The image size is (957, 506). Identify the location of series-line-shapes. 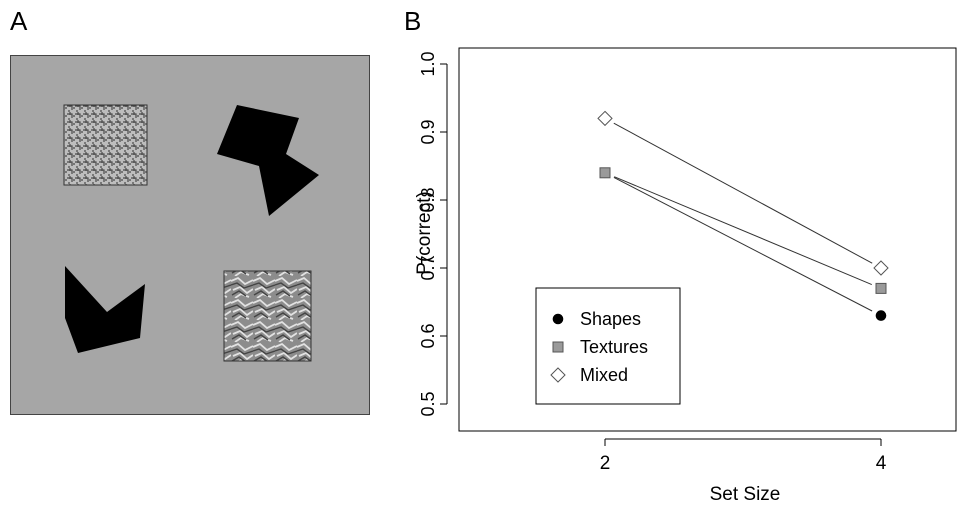
(743, 244).